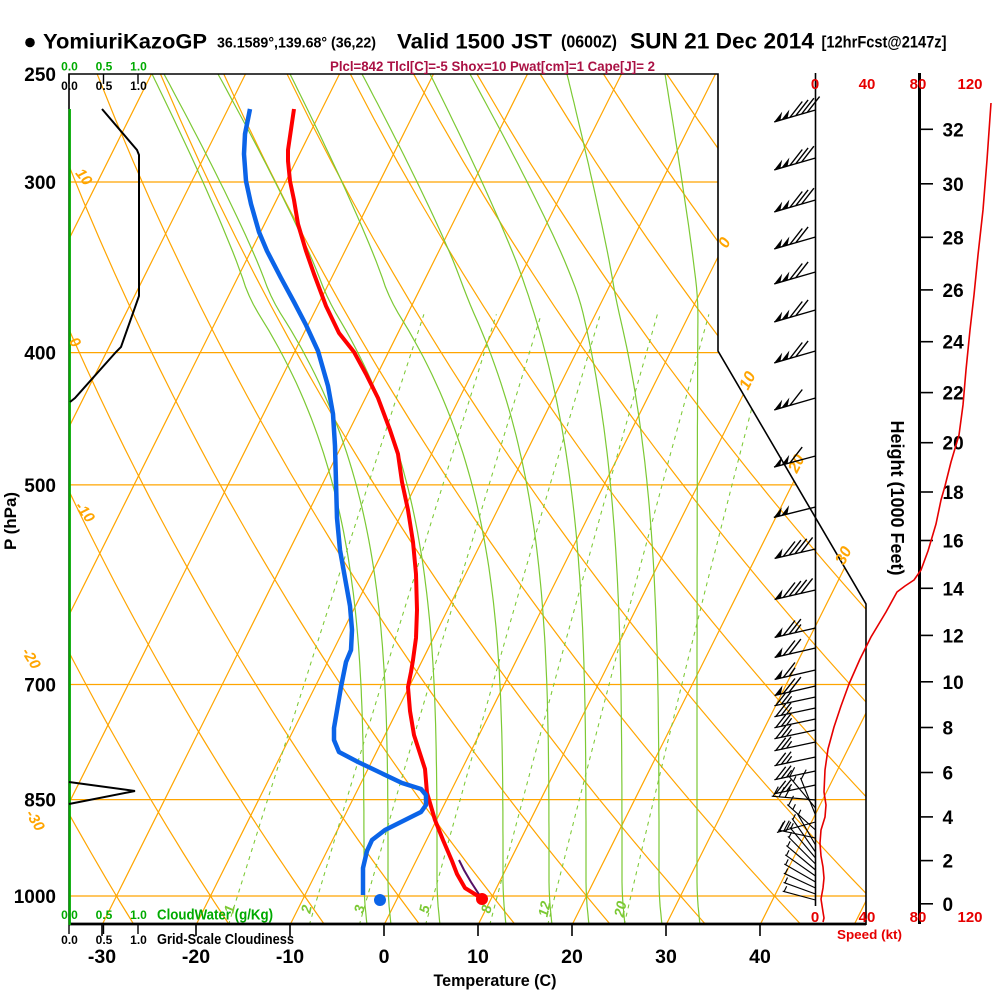 This screenshot has height=1000, width=1000. I want to click on svg-text: 22, so click(953, 394).